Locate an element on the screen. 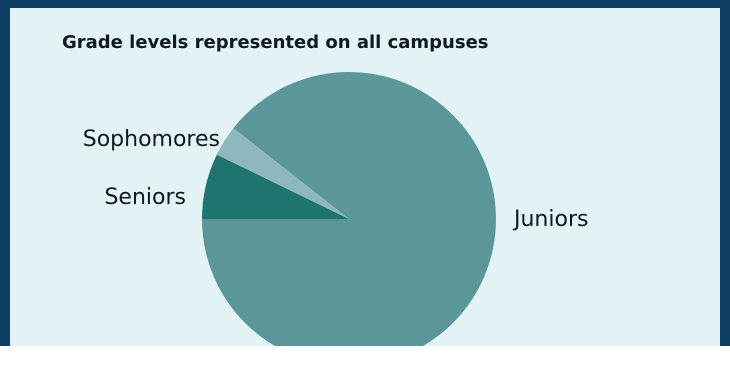 The width and height of the screenshot is (730, 377). pie-slice-sophomores is located at coordinates (275, 186).